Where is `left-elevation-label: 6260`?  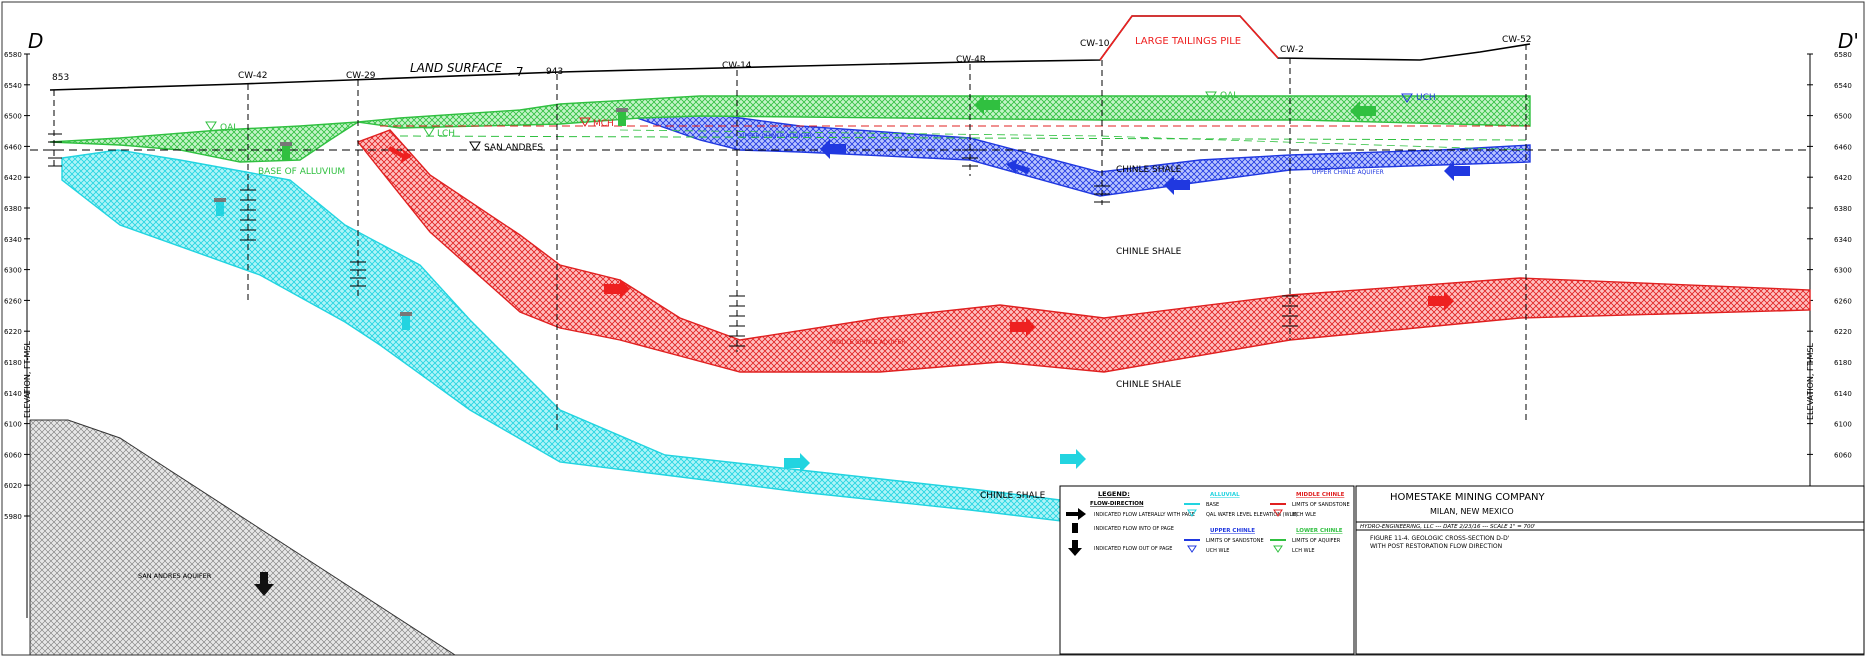 left-elevation-label: 6260 is located at coordinates (13, 301).